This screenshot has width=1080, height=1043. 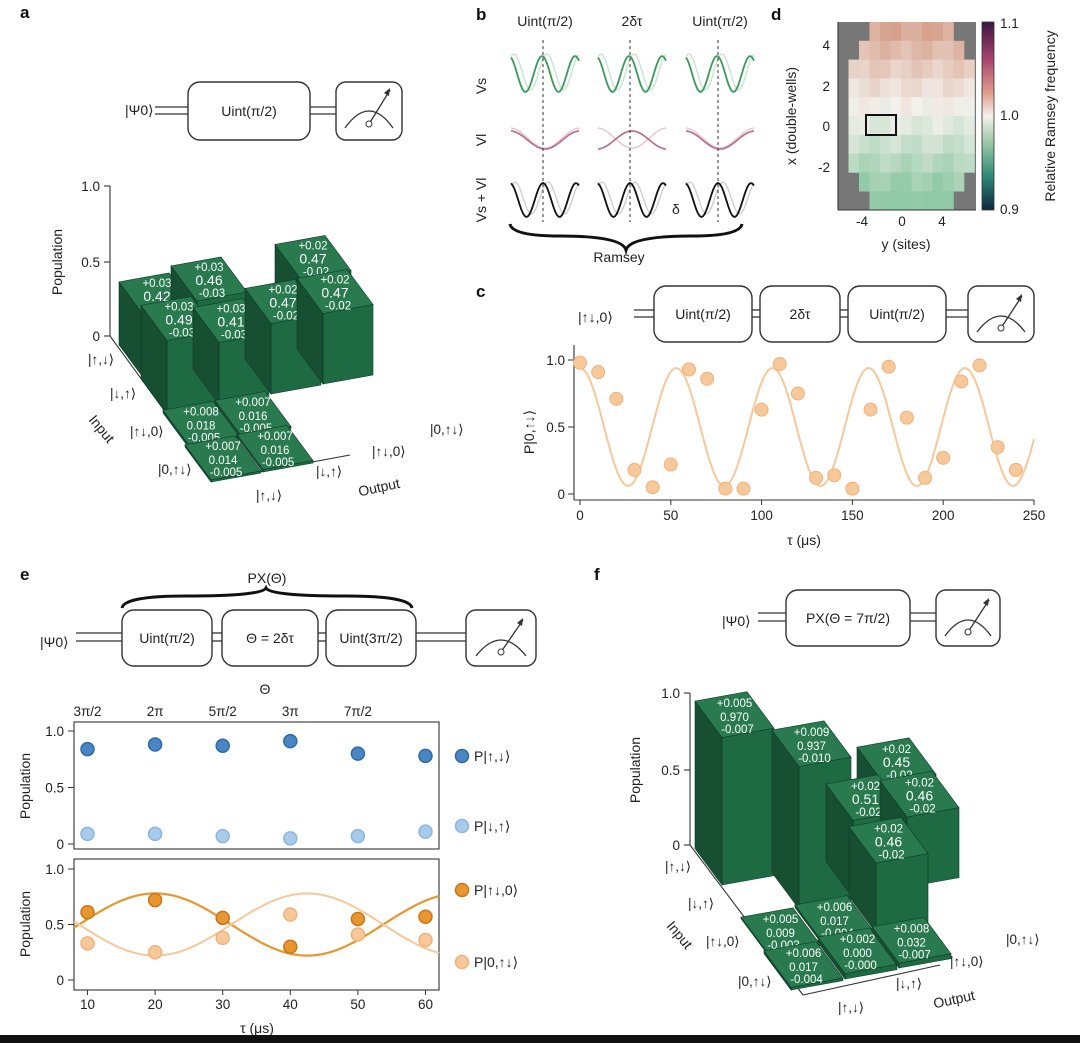 I want to click on bar3d-a-minus-2: -0.03, so click(x=182, y=334).